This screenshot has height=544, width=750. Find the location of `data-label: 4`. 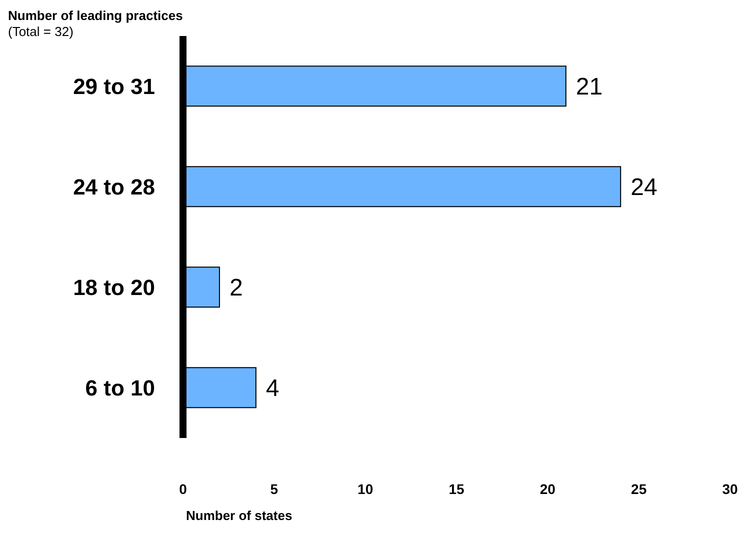

data-label: 4 is located at coordinates (273, 388).